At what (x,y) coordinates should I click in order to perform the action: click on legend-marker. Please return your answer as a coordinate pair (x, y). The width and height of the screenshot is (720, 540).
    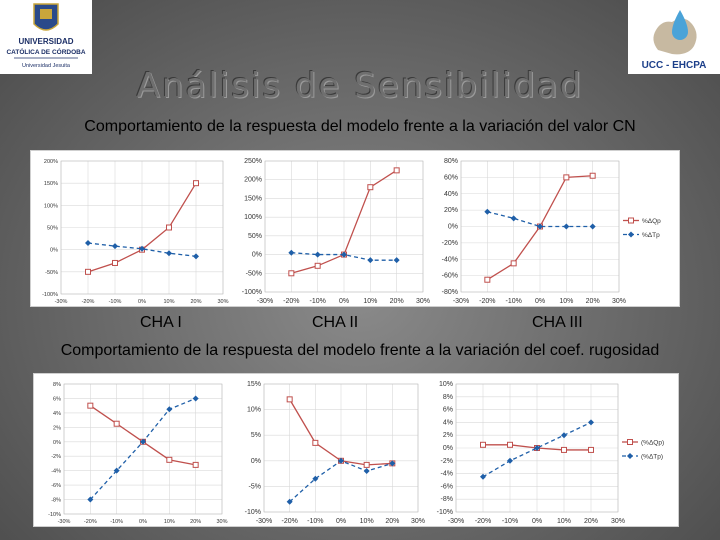
    Looking at the image, I should click on (631, 220).